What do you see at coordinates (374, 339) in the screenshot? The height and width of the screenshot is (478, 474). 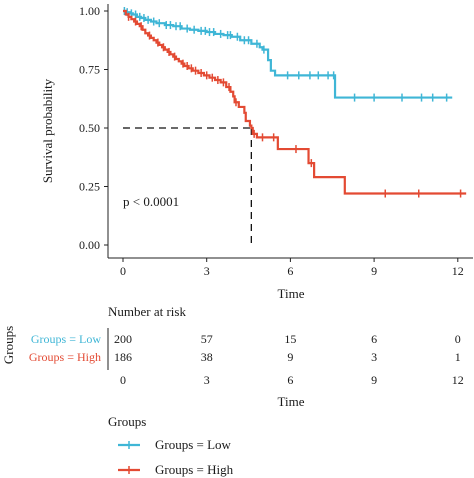 I see `risk-cell-low: 6` at bounding box center [374, 339].